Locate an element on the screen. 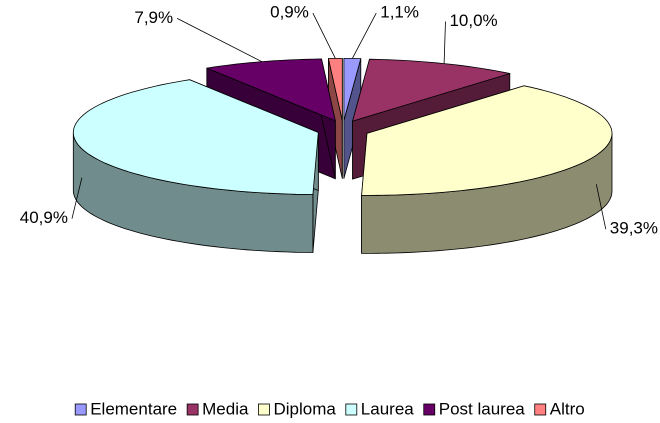 This screenshot has height=423, width=660. data-label: 7,9% is located at coordinates (153, 17).